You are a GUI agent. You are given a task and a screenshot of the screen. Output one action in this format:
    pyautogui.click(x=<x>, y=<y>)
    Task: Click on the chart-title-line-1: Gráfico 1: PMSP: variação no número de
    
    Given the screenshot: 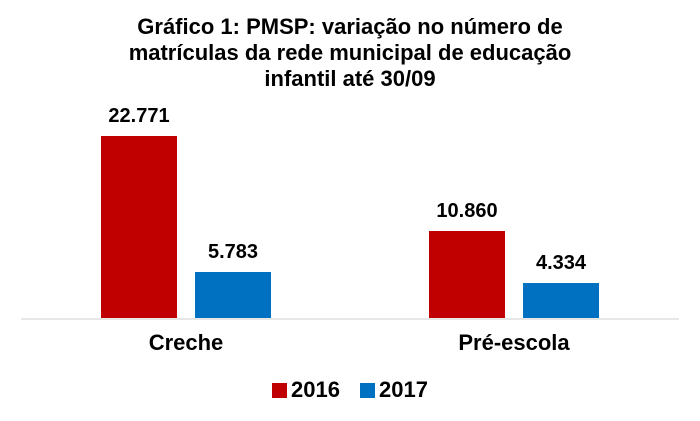 What is the action you would take?
    pyautogui.click(x=350, y=26)
    